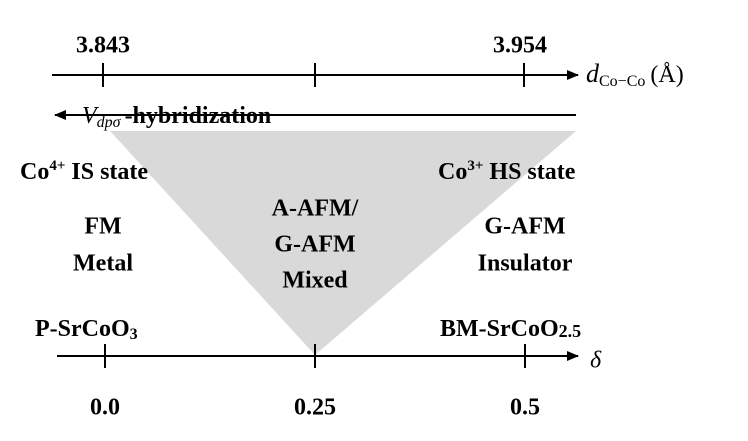 The width and height of the screenshot is (748, 441). I want to click on state-text: IS state, so click(109, 172).